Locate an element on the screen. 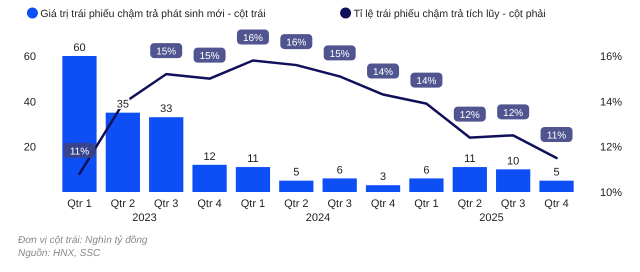 This screenshot has width=640, height=272. text: Đơn vị cột trái: Nghìn tỷ đồng is located at coordinates (83, 240).